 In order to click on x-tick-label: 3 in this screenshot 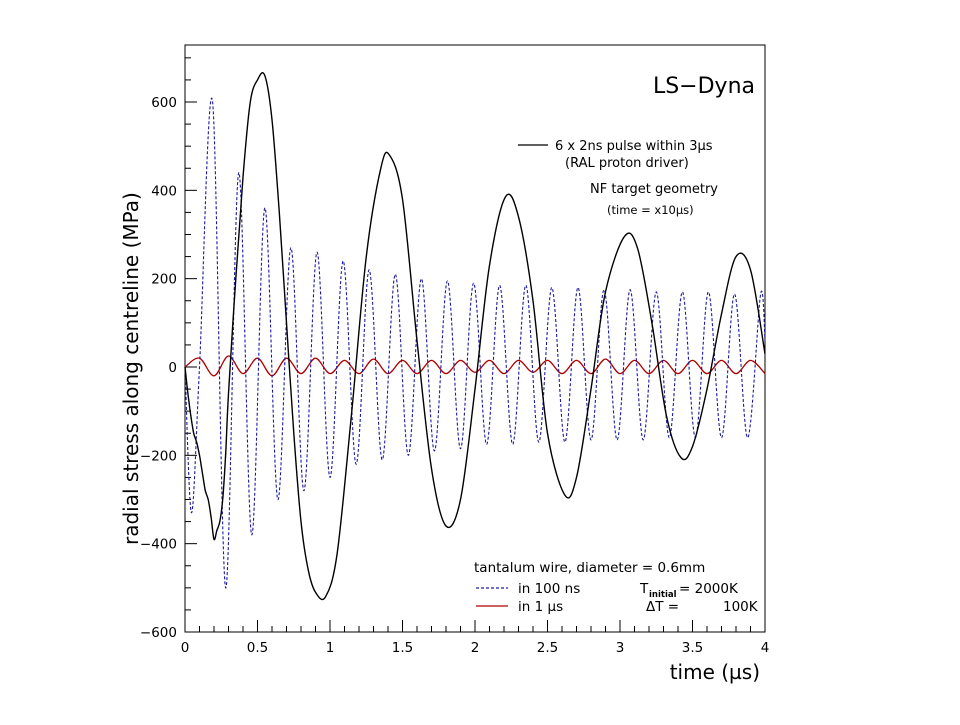, I will do `click(620, 648)`.